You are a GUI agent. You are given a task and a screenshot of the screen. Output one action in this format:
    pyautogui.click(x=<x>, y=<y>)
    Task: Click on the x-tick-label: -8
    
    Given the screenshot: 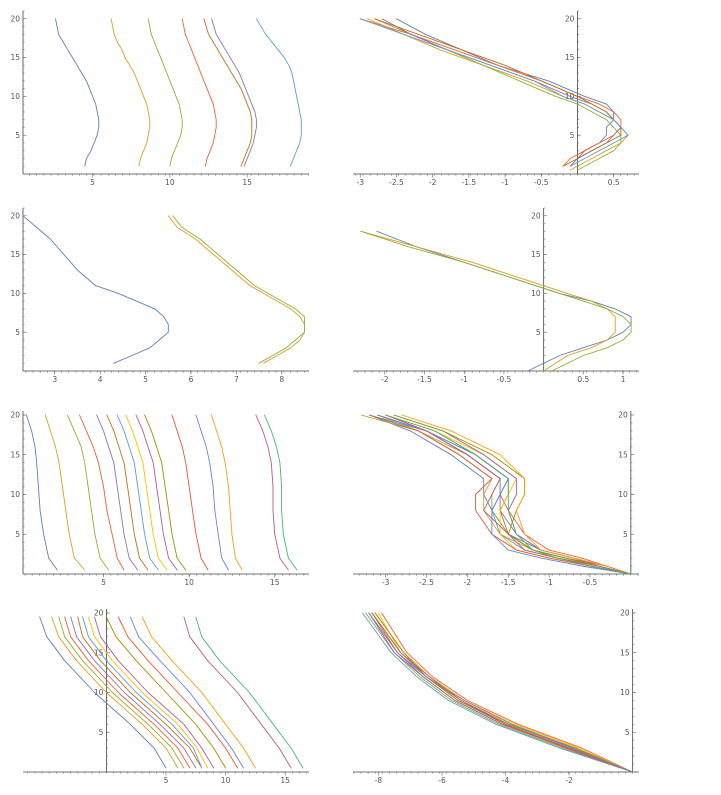 What is the action you would take?
    pyautogui.click(x=379, y=780)
    